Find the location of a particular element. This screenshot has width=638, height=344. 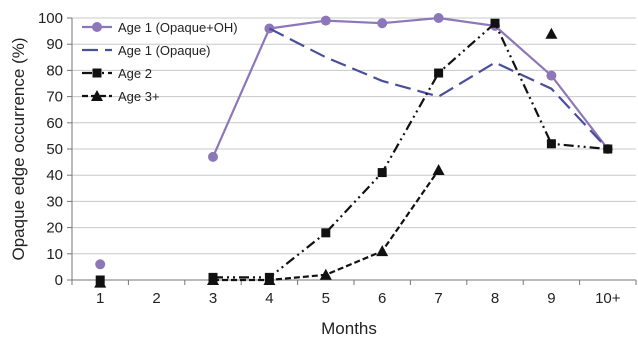

x-axis-title: Months is located at coordinates (349, 328).